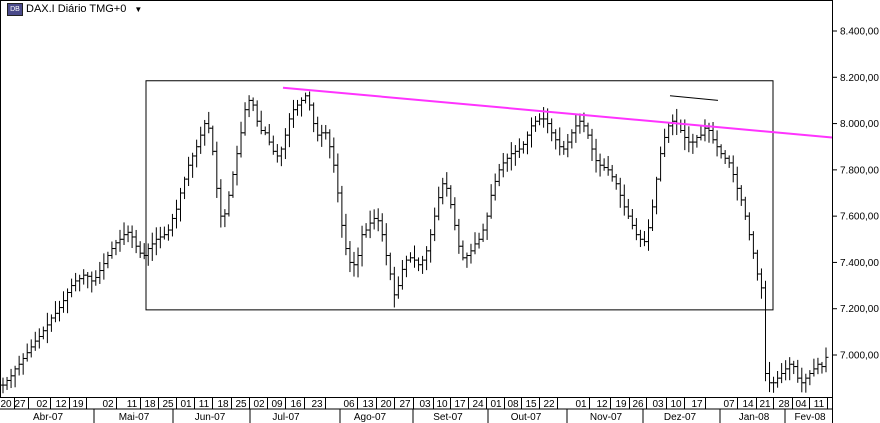 This screenshot has height=423, width=880. I want to click on month-tick-label: Jun-07, so click(210, 417).